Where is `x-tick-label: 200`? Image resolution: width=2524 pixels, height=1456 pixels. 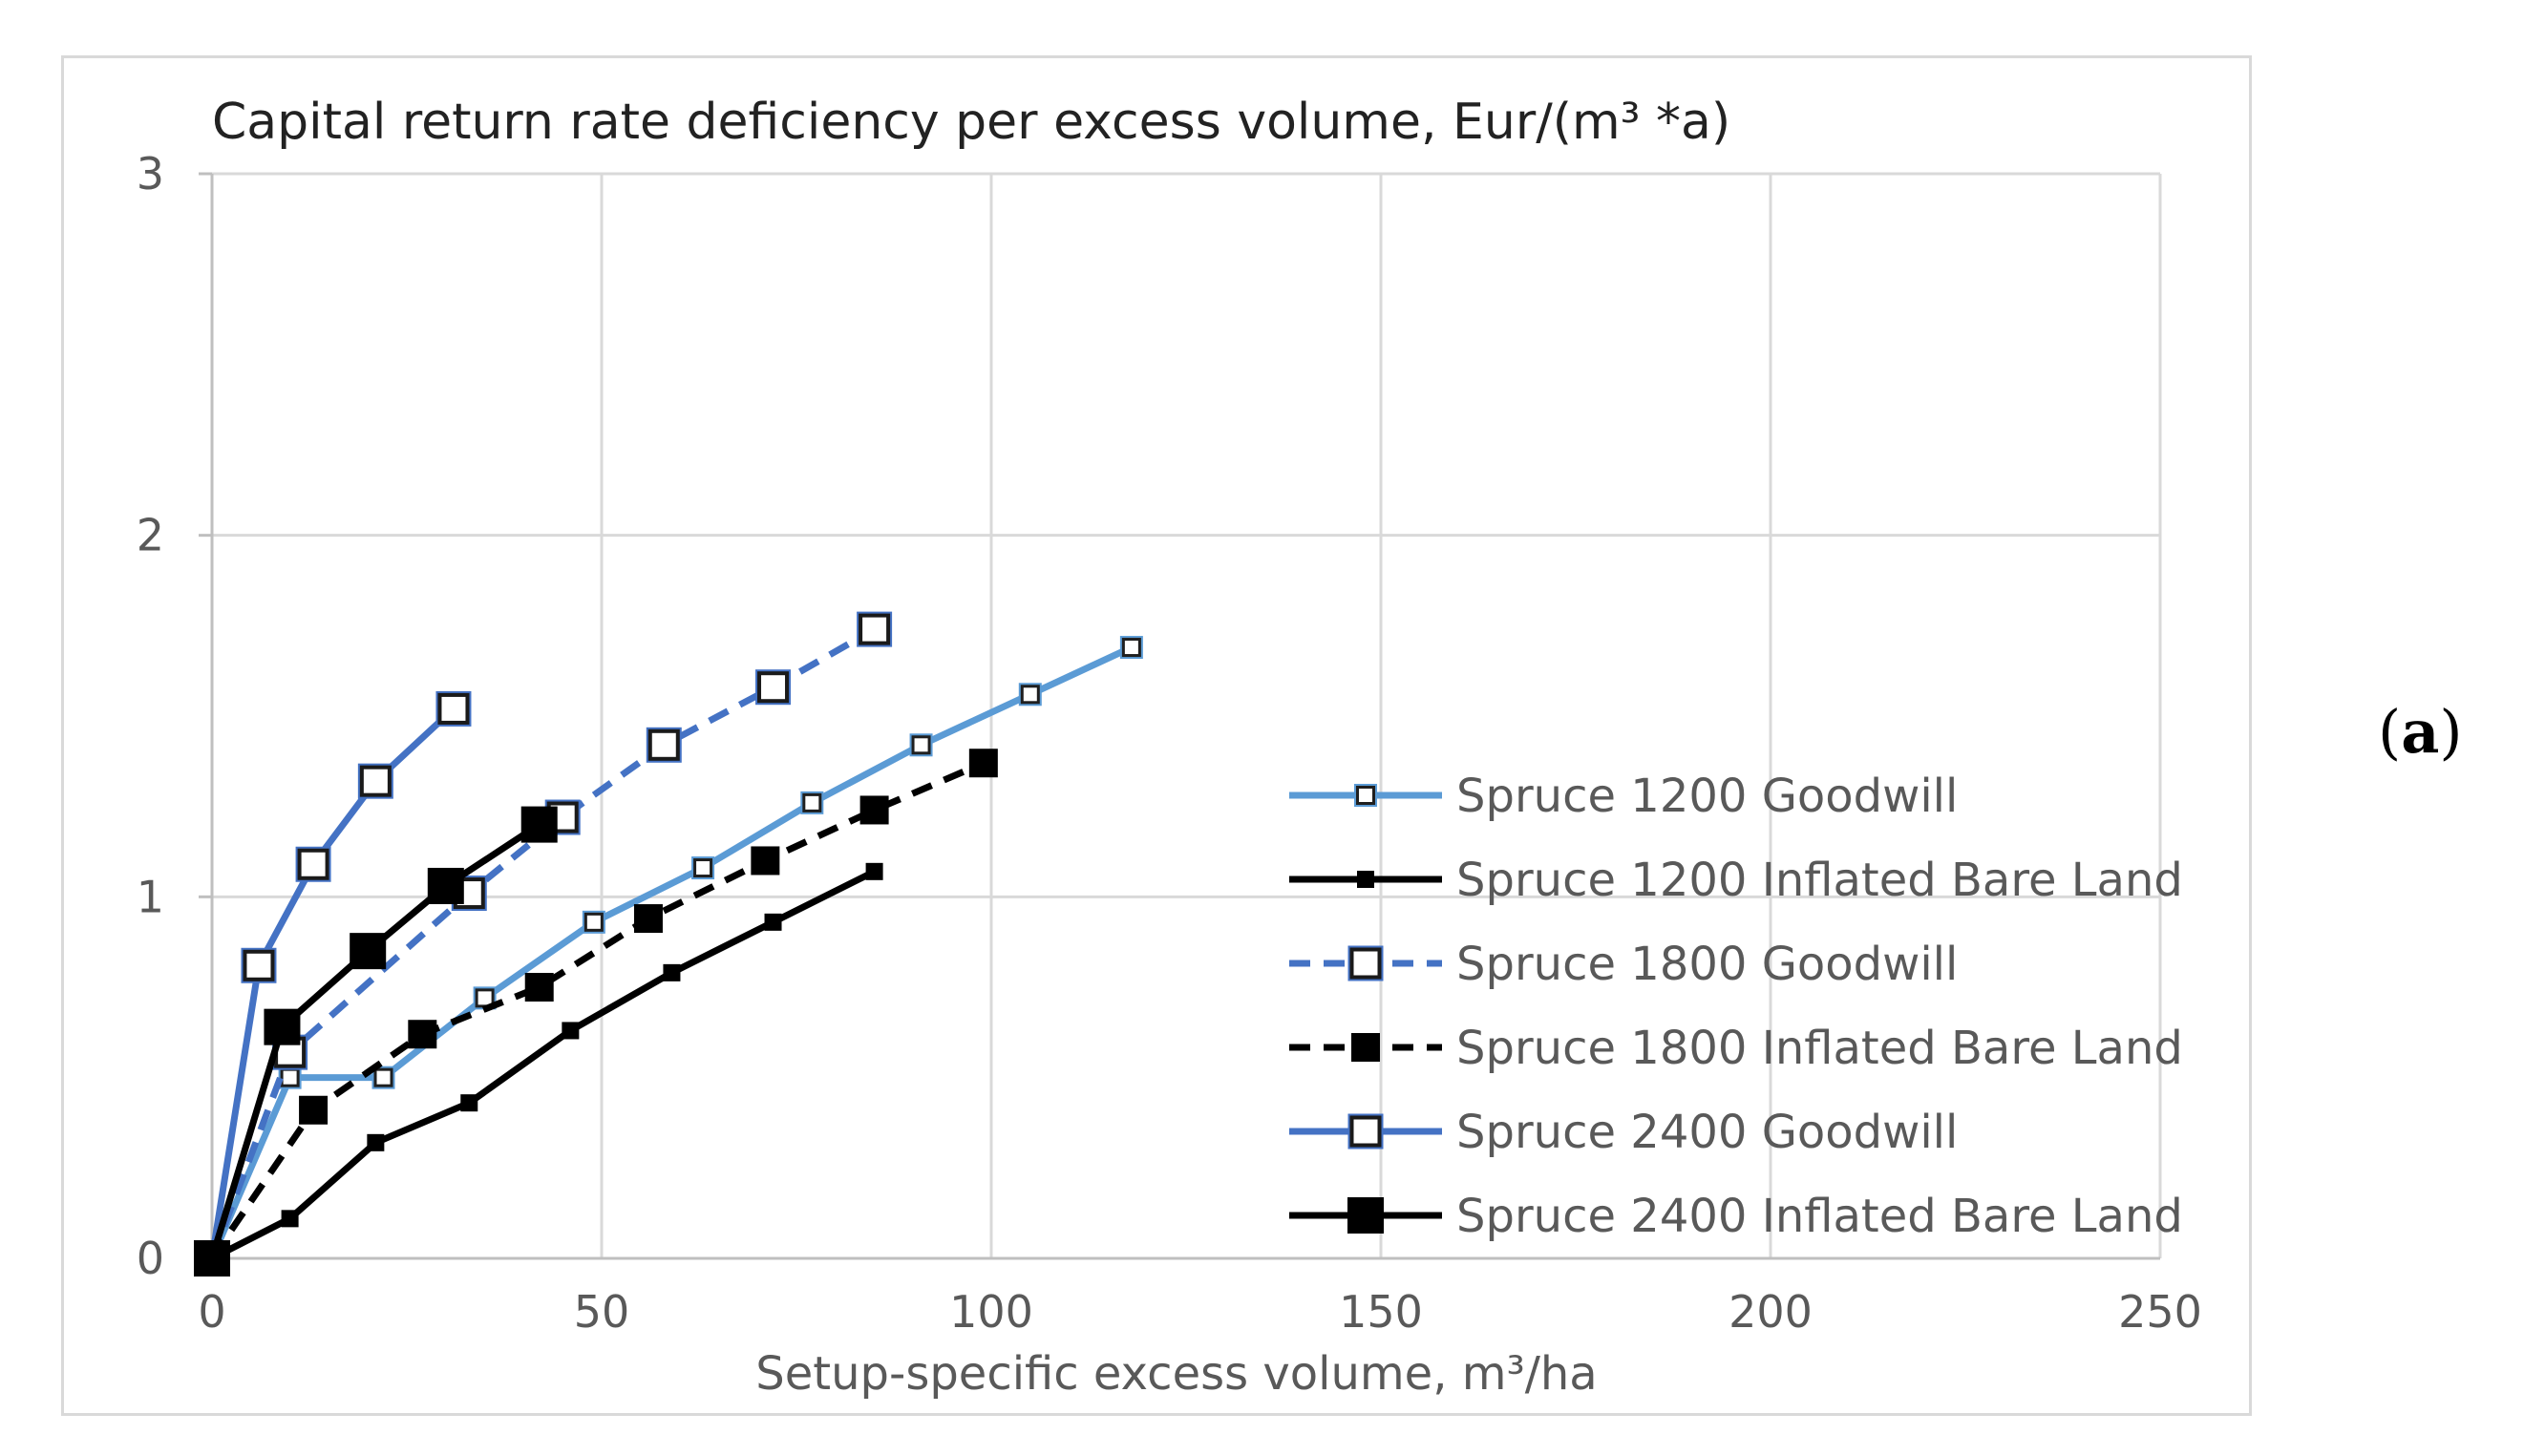
x-tick-label: 200 is located at coordinates (1771, 1312).